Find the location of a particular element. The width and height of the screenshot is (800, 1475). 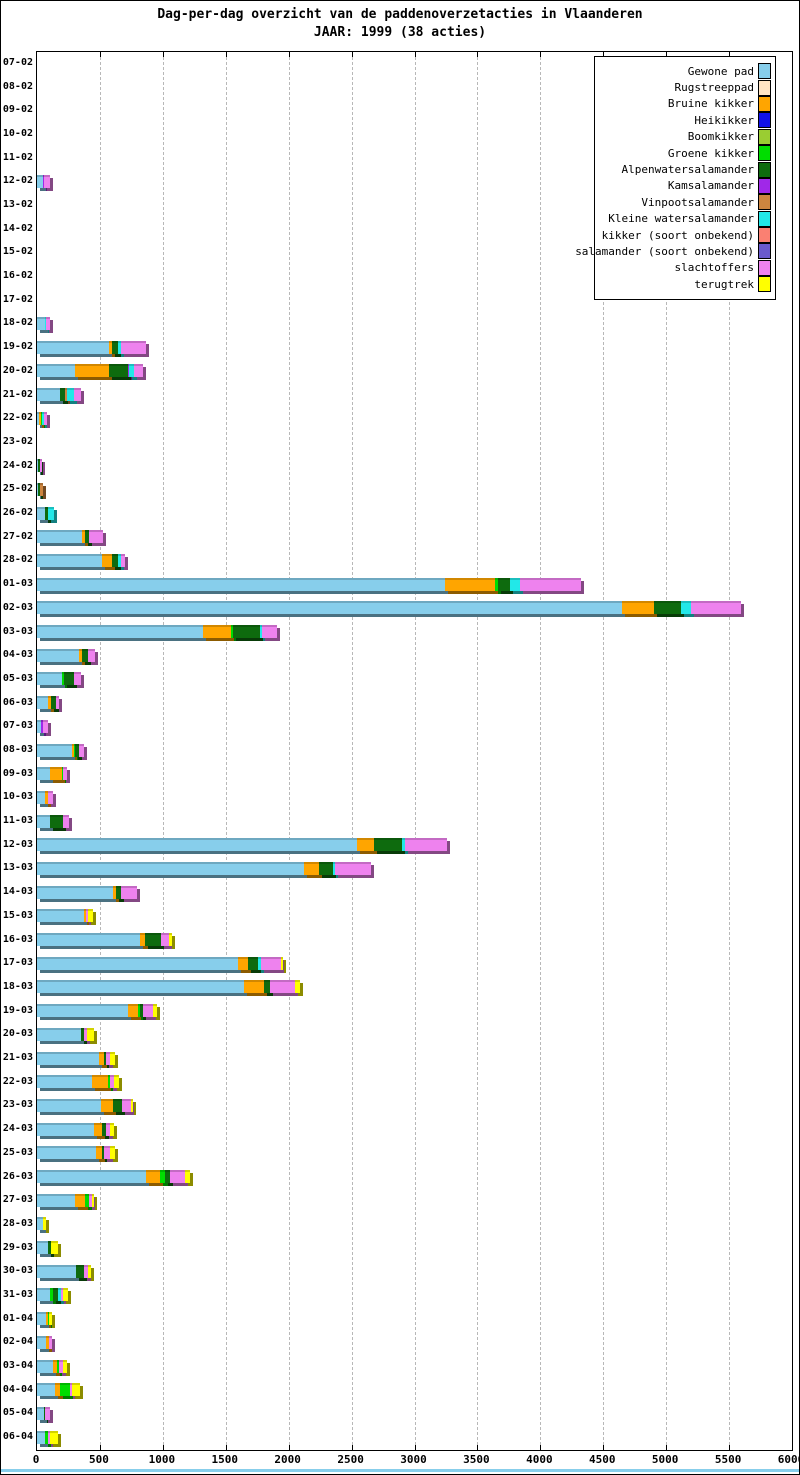

y-tick-label: 25-02 is located at coordinates (17, 489).